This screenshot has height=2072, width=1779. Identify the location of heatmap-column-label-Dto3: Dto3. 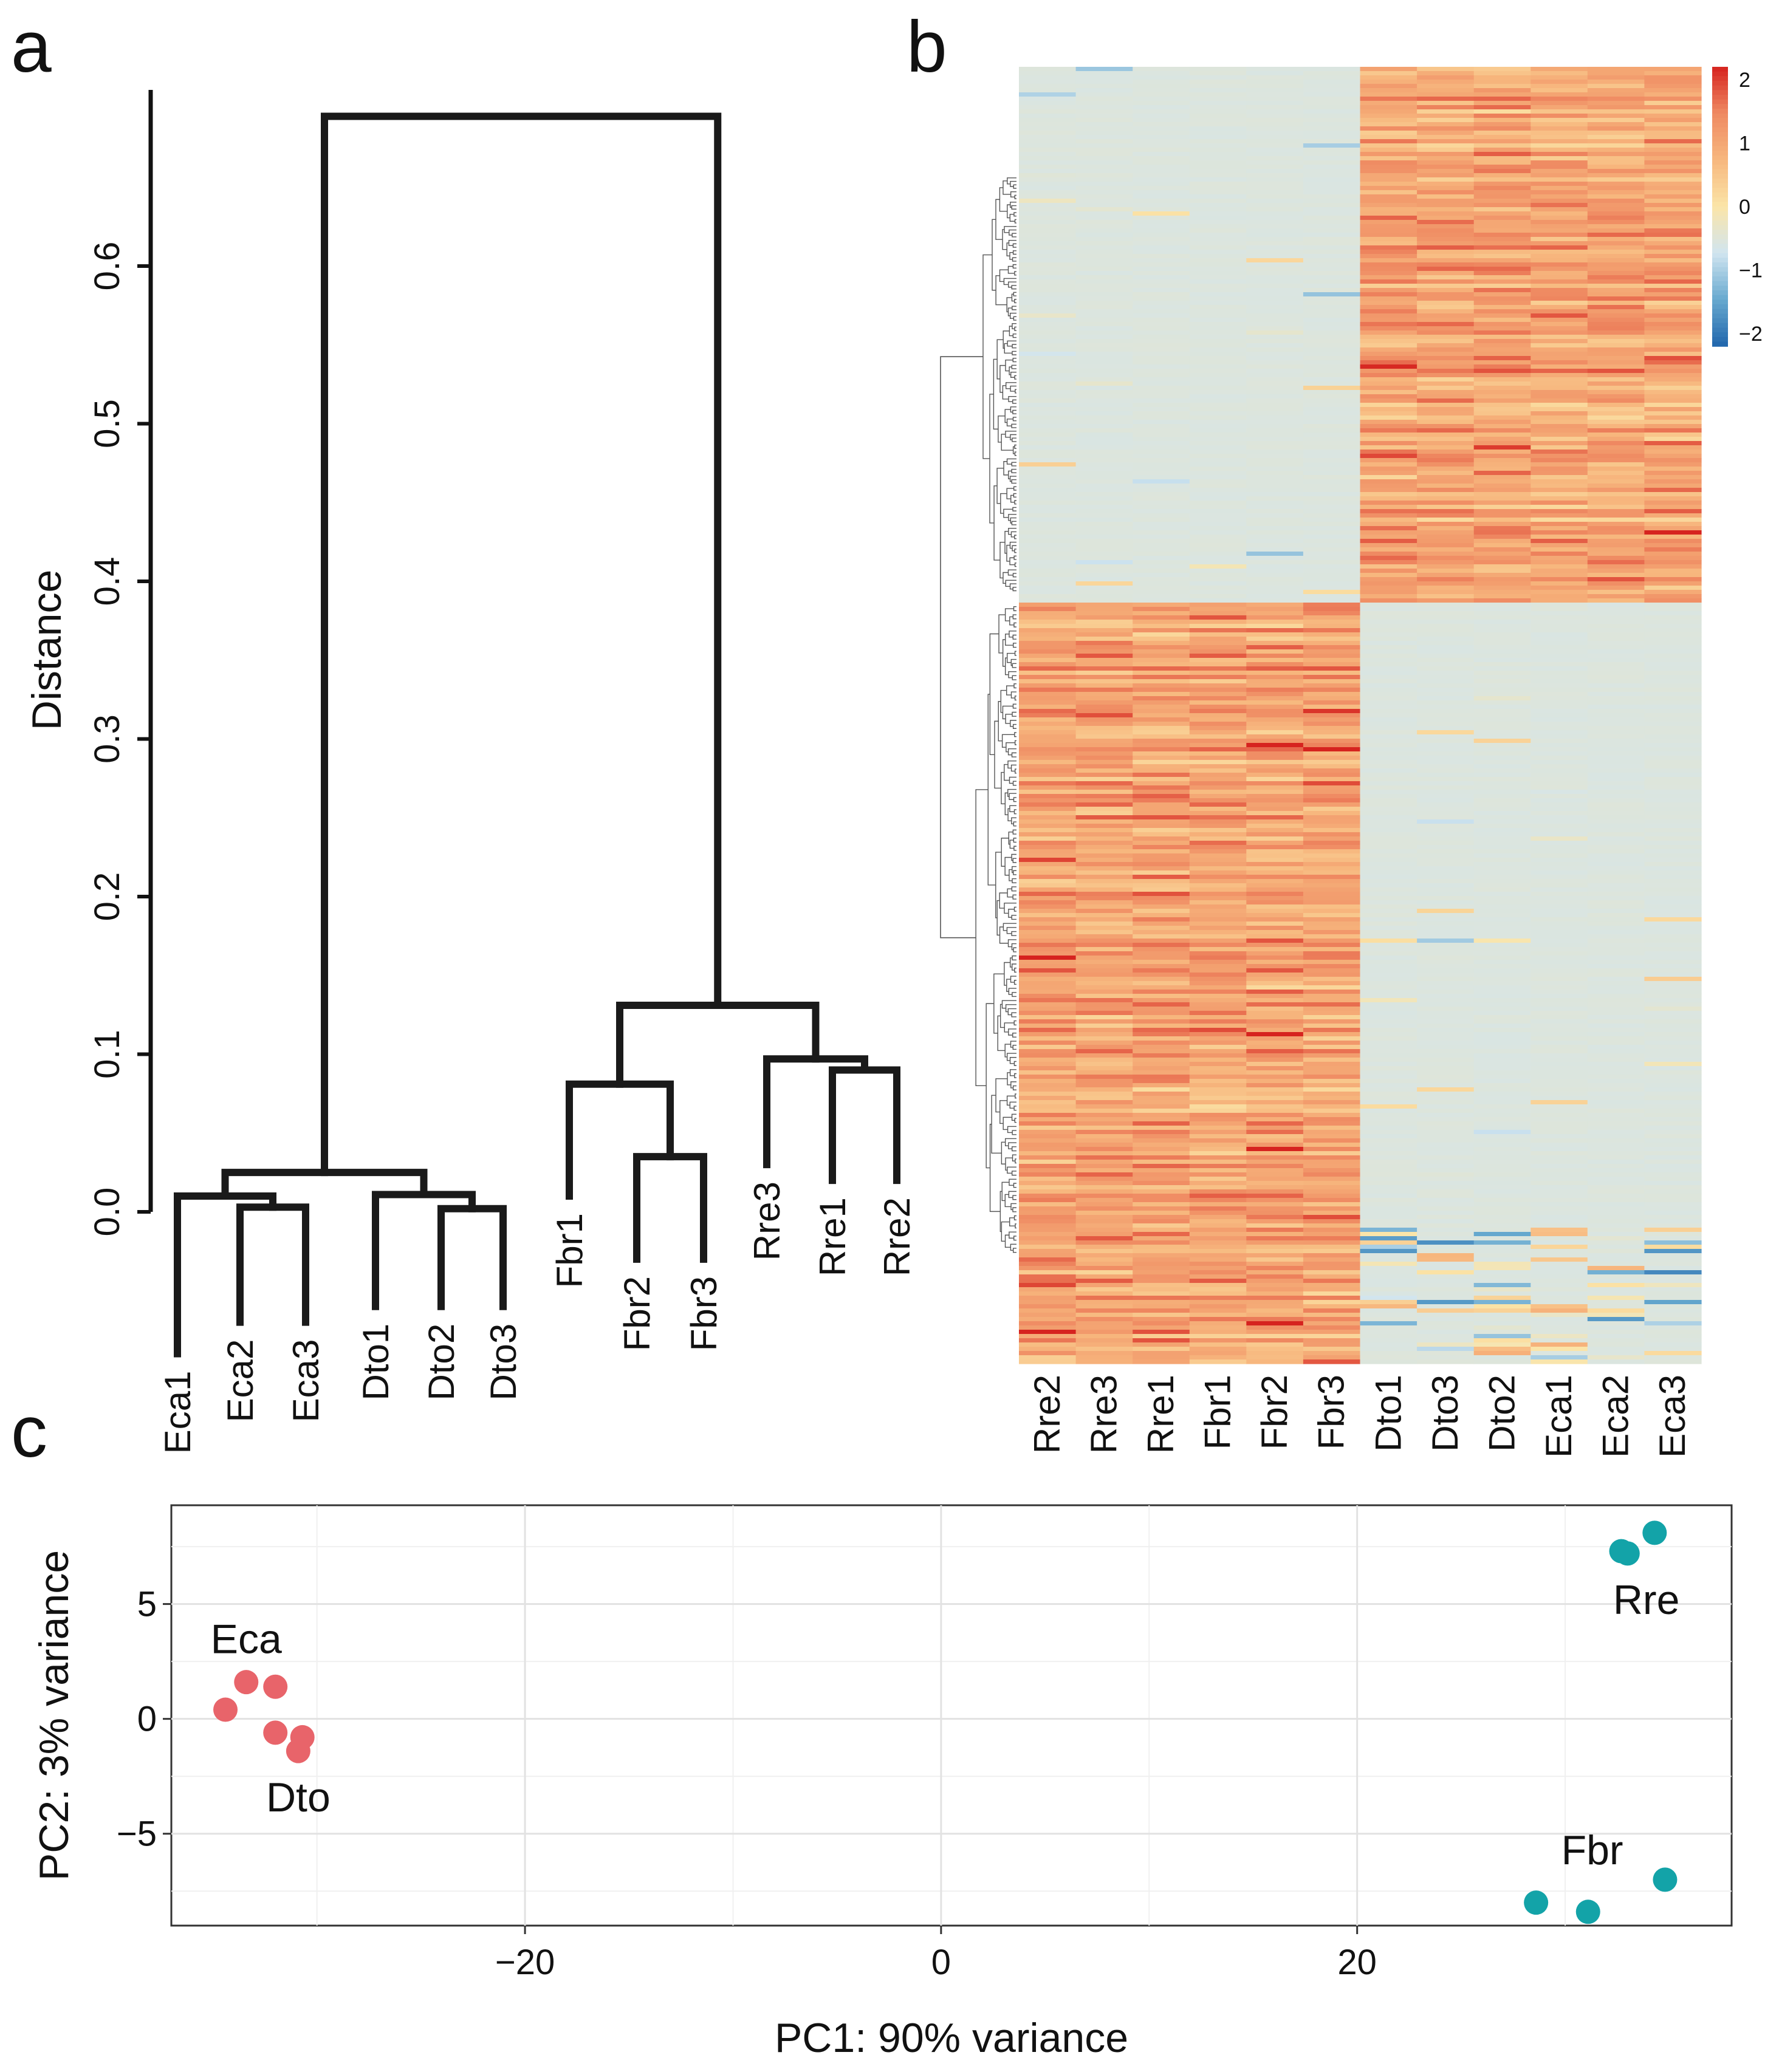
(1445, 1413).